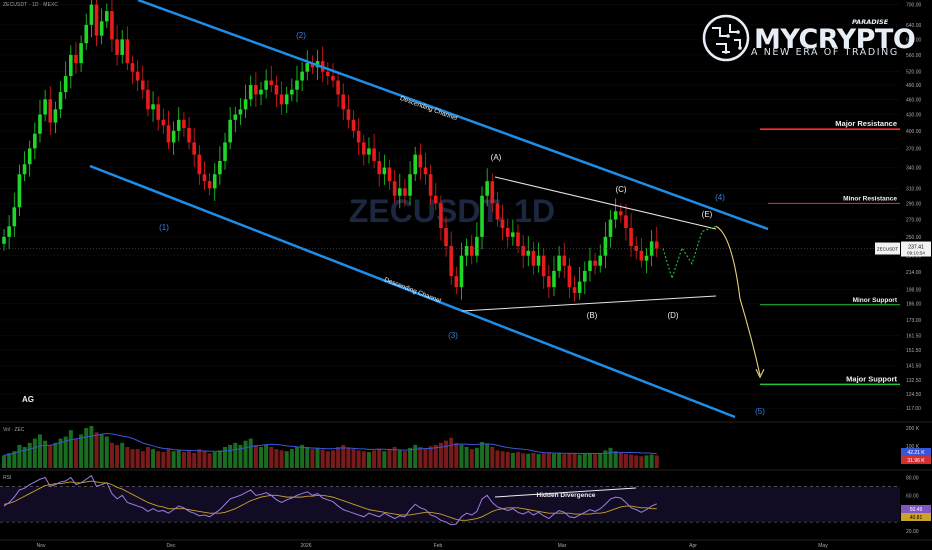 Image resolution: width=932 pixels, height=550 pixels. Describe the element at coordinates (565, 492) in the screenshot. I see `divergence-line` at that location.